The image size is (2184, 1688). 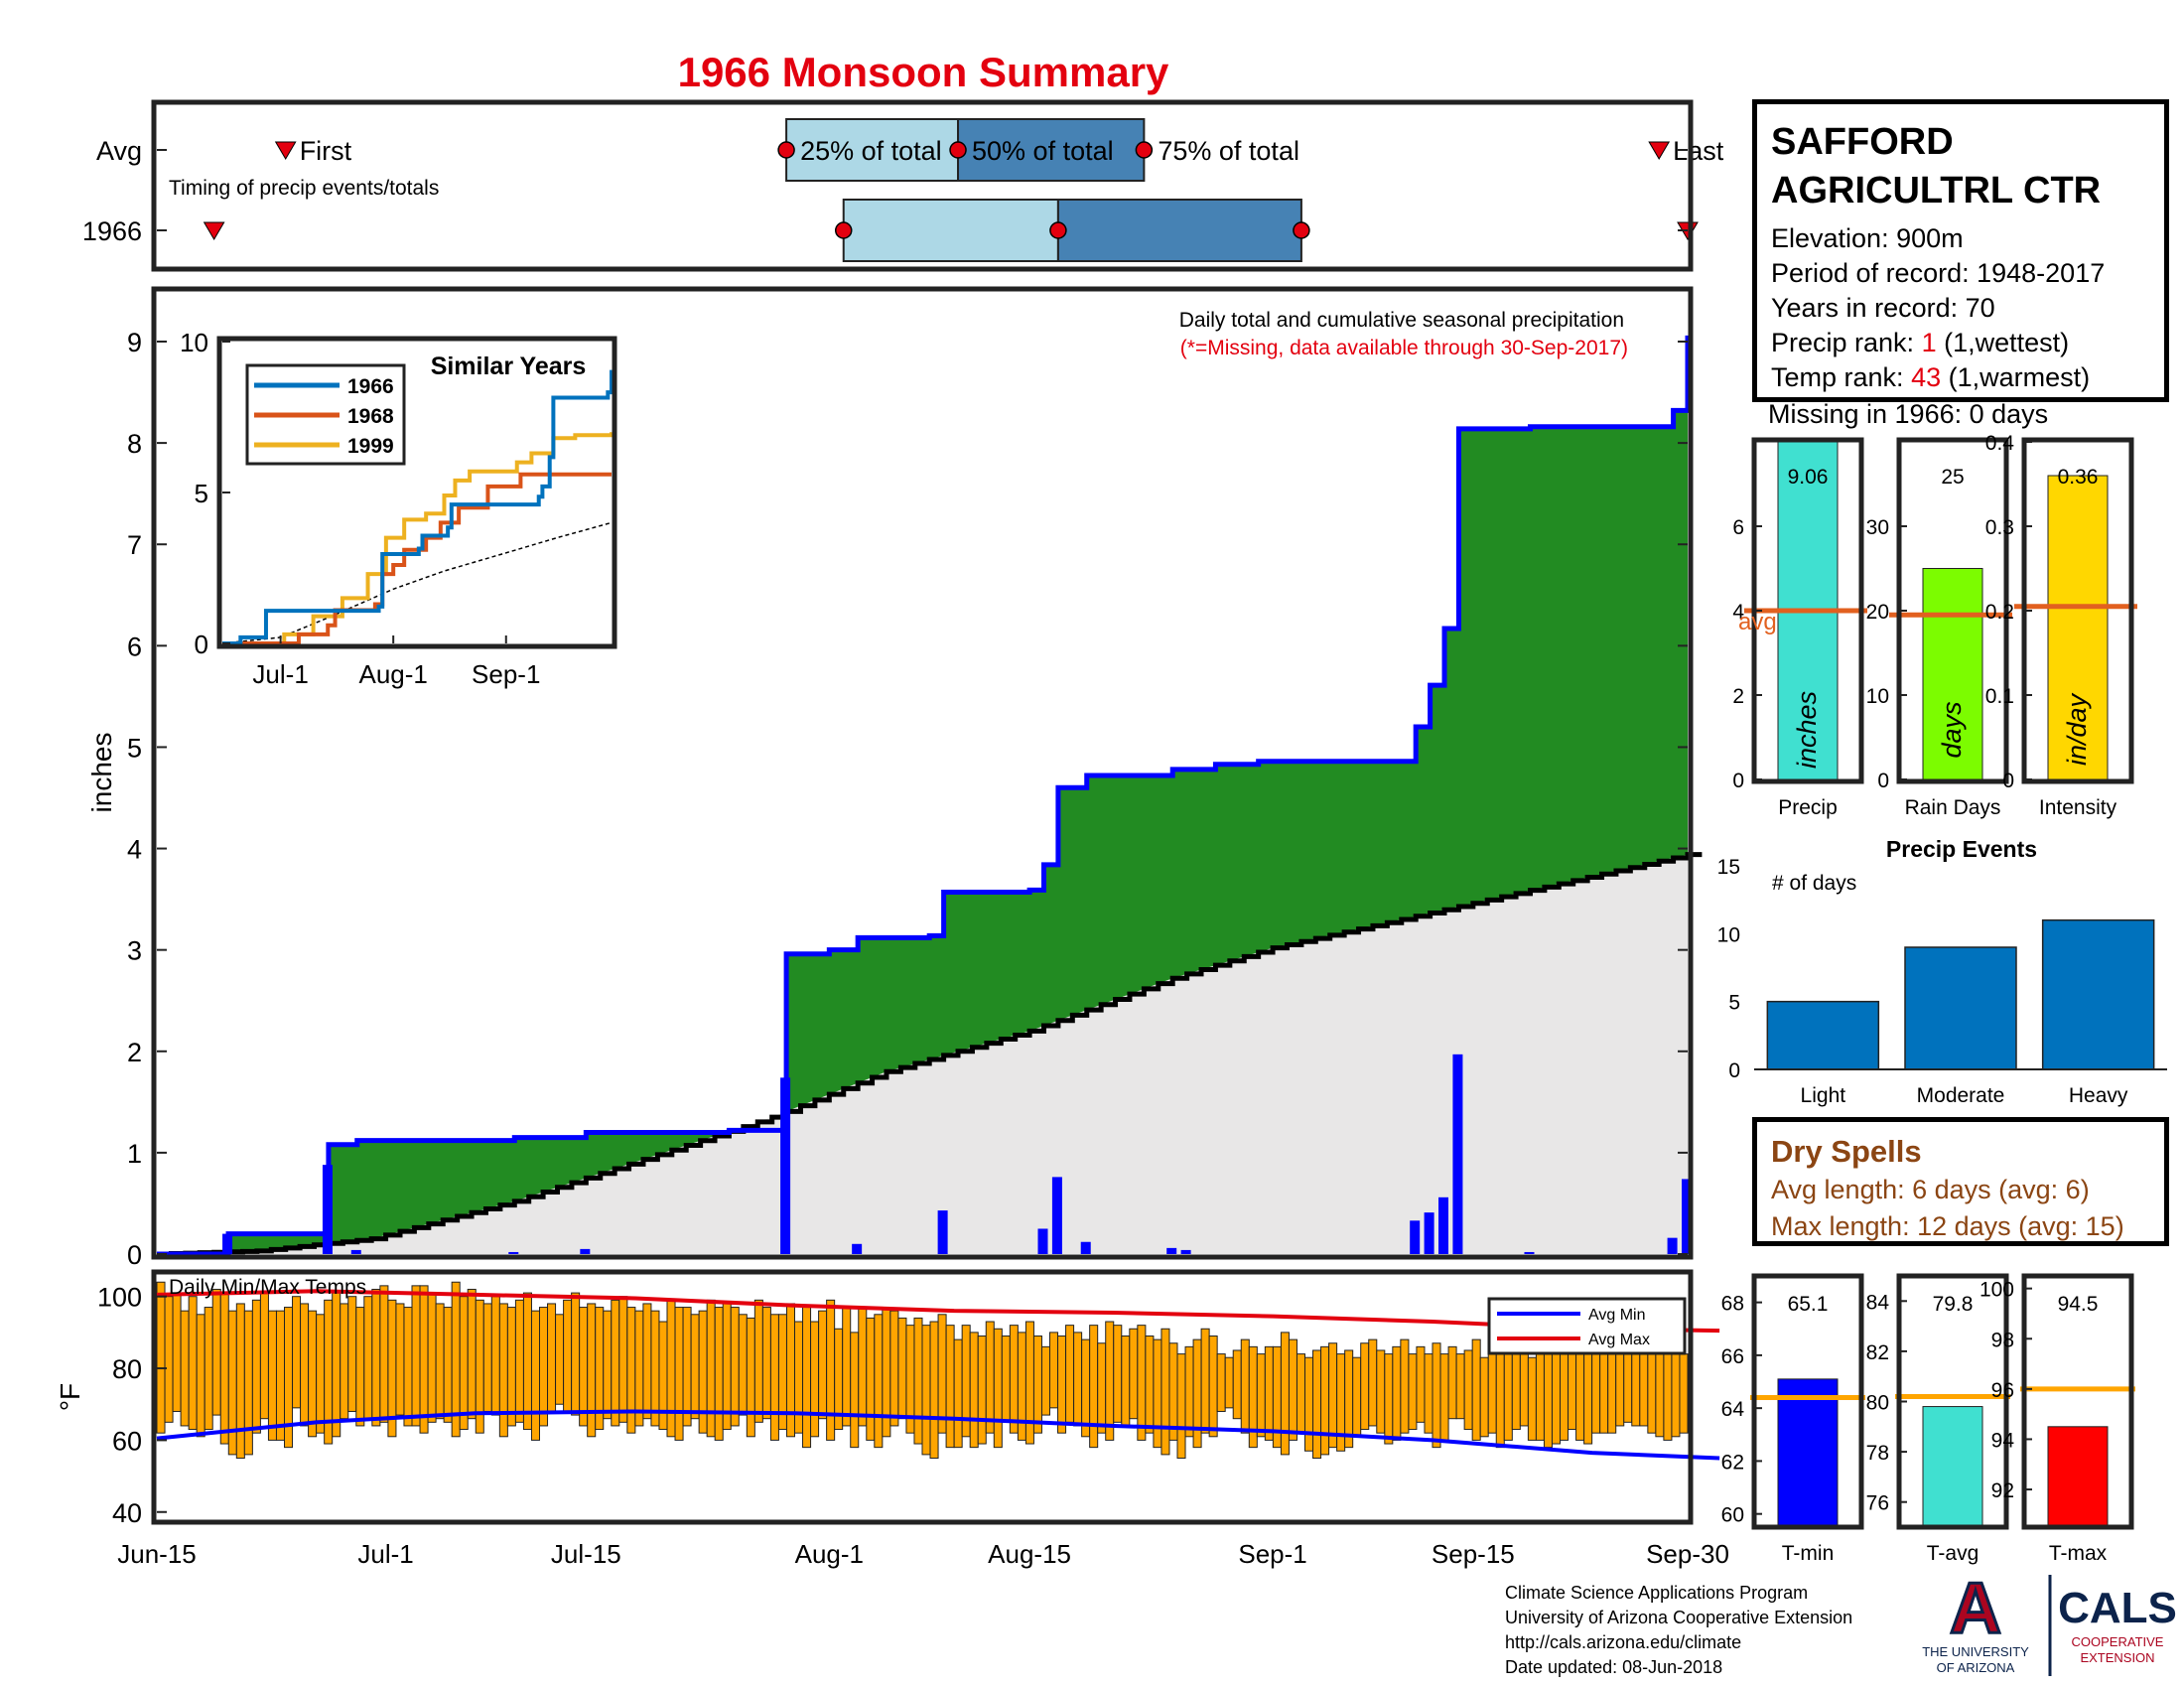 I want to click on year-percentile-marker, so click(x=1301, y=230).